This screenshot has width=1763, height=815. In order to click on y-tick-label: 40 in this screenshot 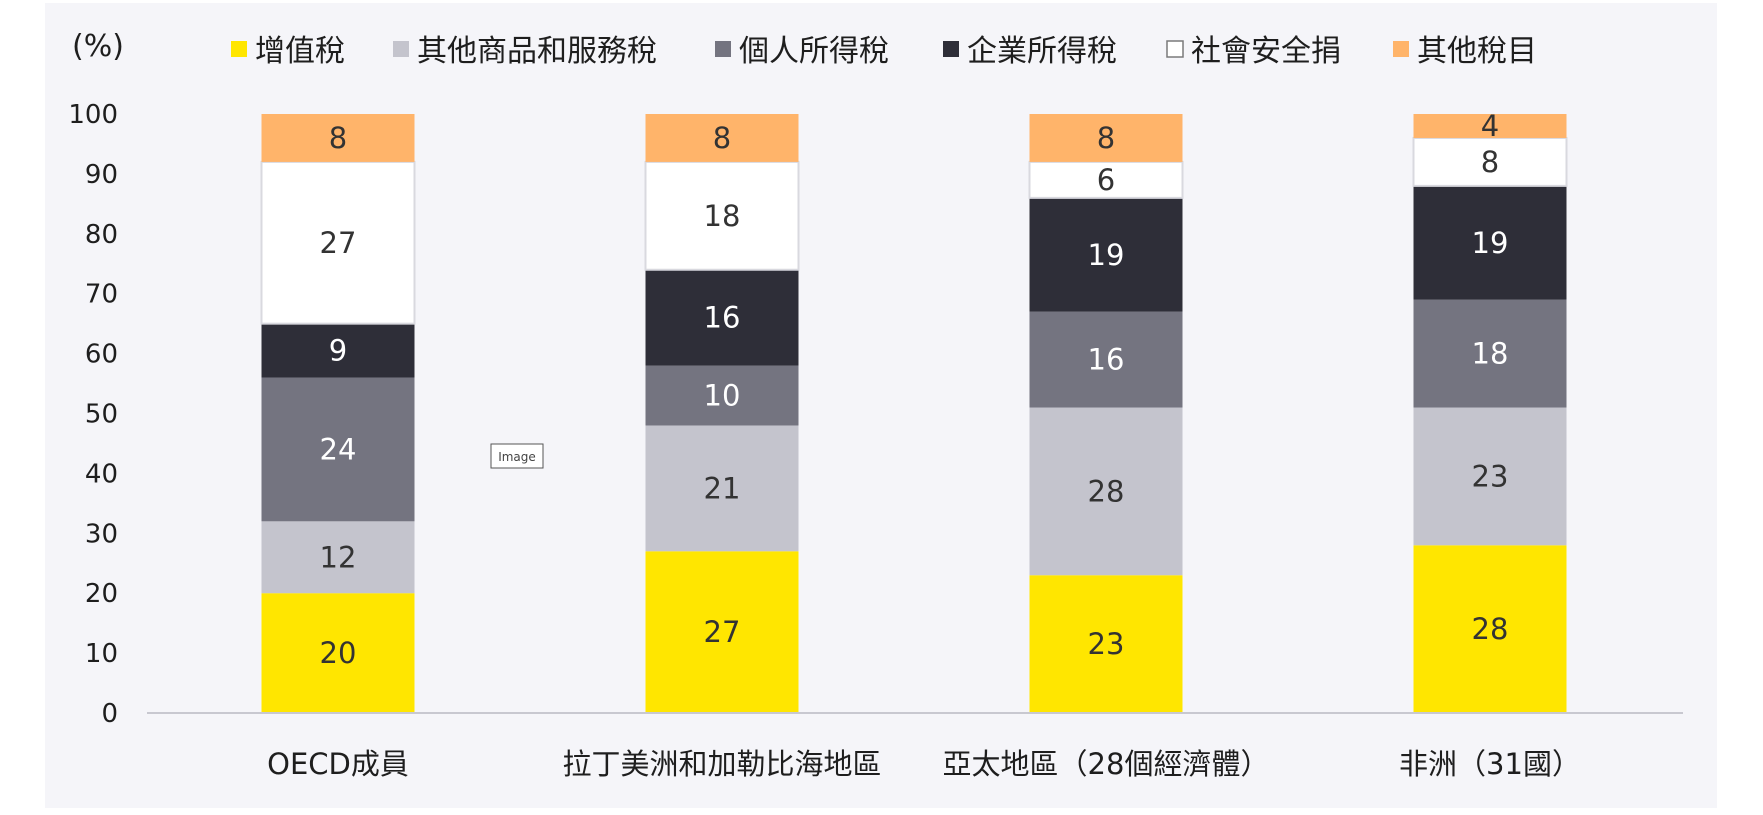, I will do `click(101, 474)`.